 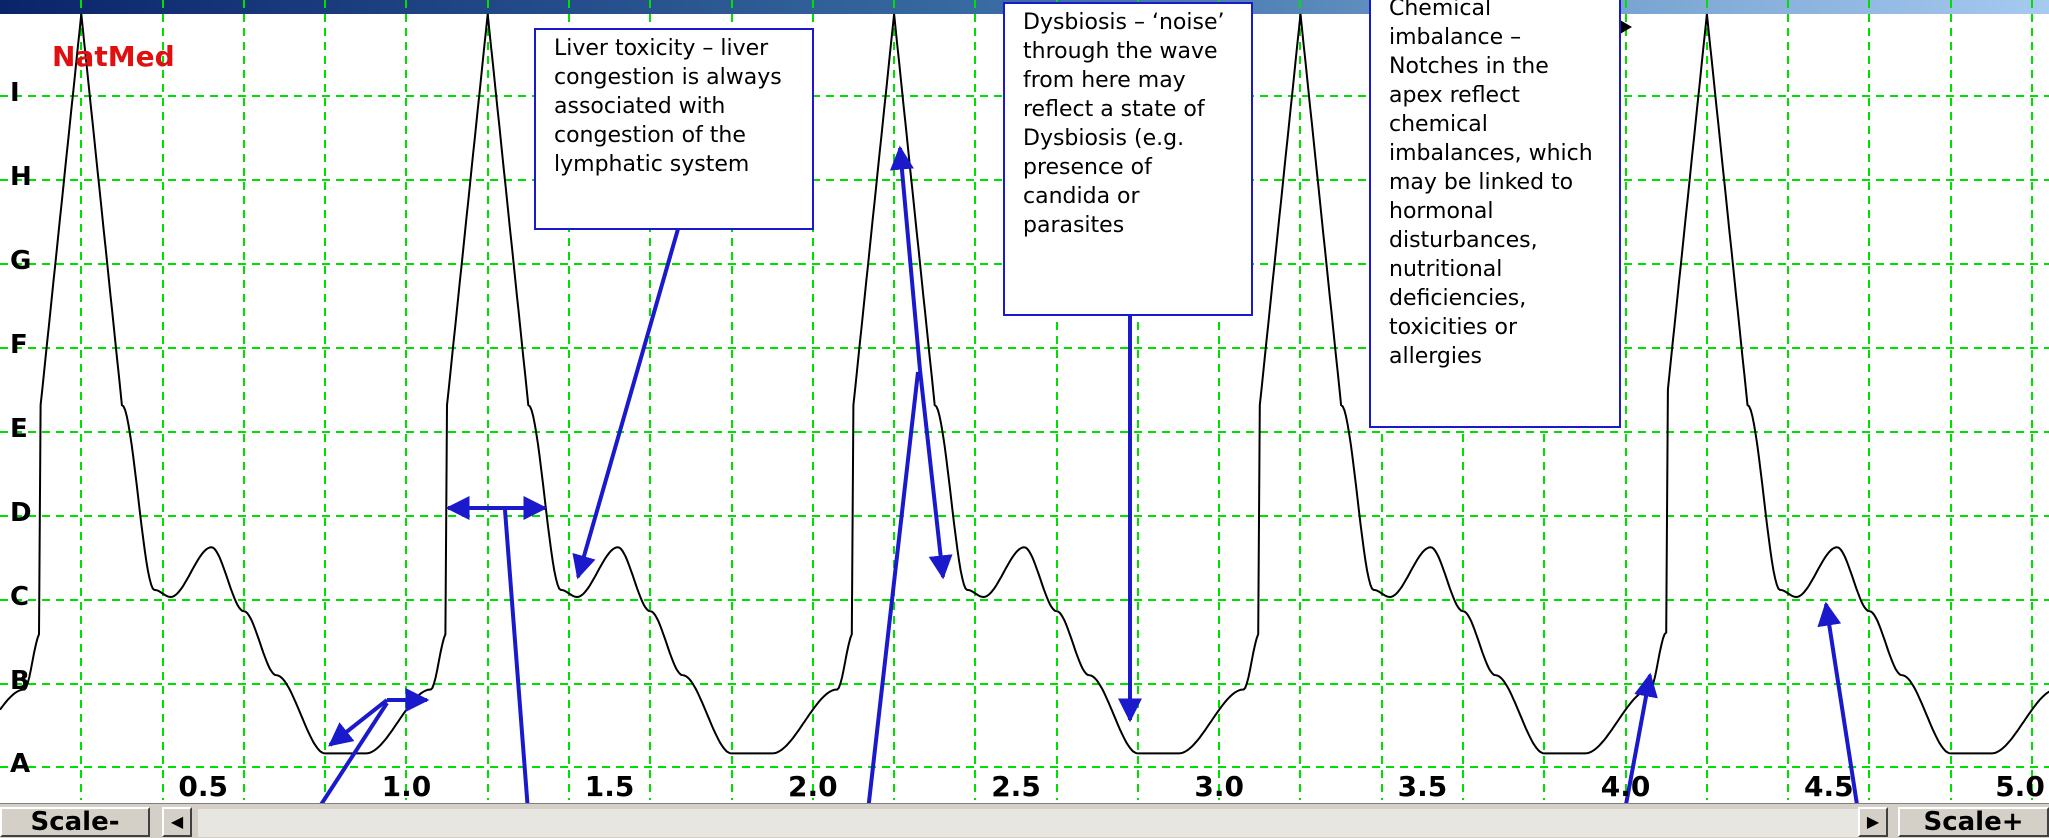 I want to click on arrow-upstroke-a, so click(x=905, y=258).